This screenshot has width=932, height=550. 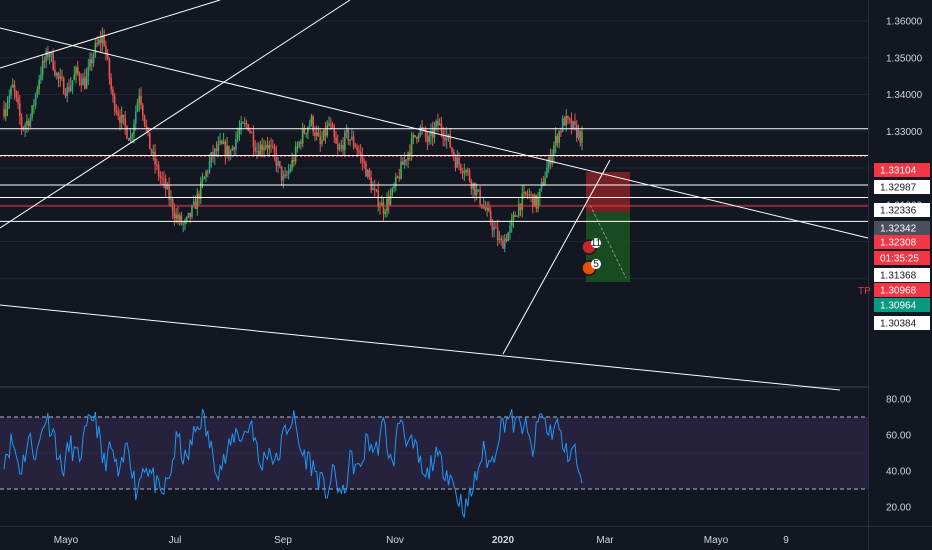 I want to click on price-badge-label: 1.32308, so click(x=898, y=243).